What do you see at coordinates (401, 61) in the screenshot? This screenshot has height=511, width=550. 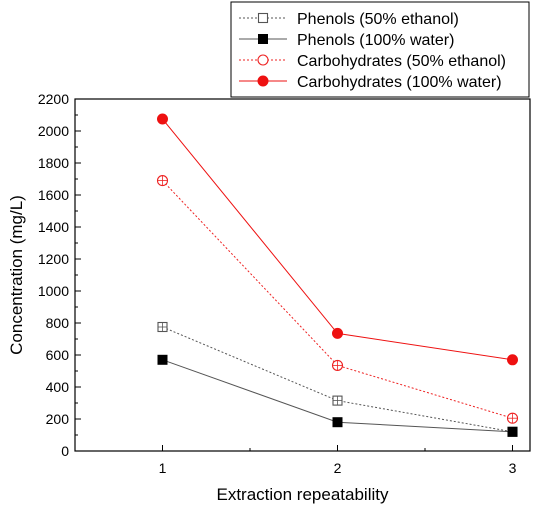 I see `legend-label: Carbohydrates (50% ethanol)` at bounding box center [401, 61].